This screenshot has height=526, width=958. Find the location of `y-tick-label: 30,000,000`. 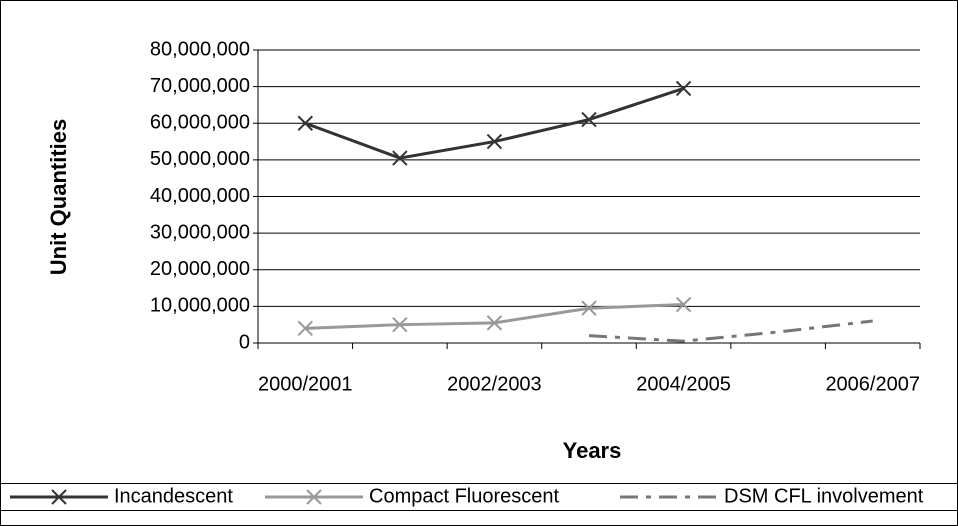

y-tick-label: 30,000,000 is located at coordinates (200, 232).